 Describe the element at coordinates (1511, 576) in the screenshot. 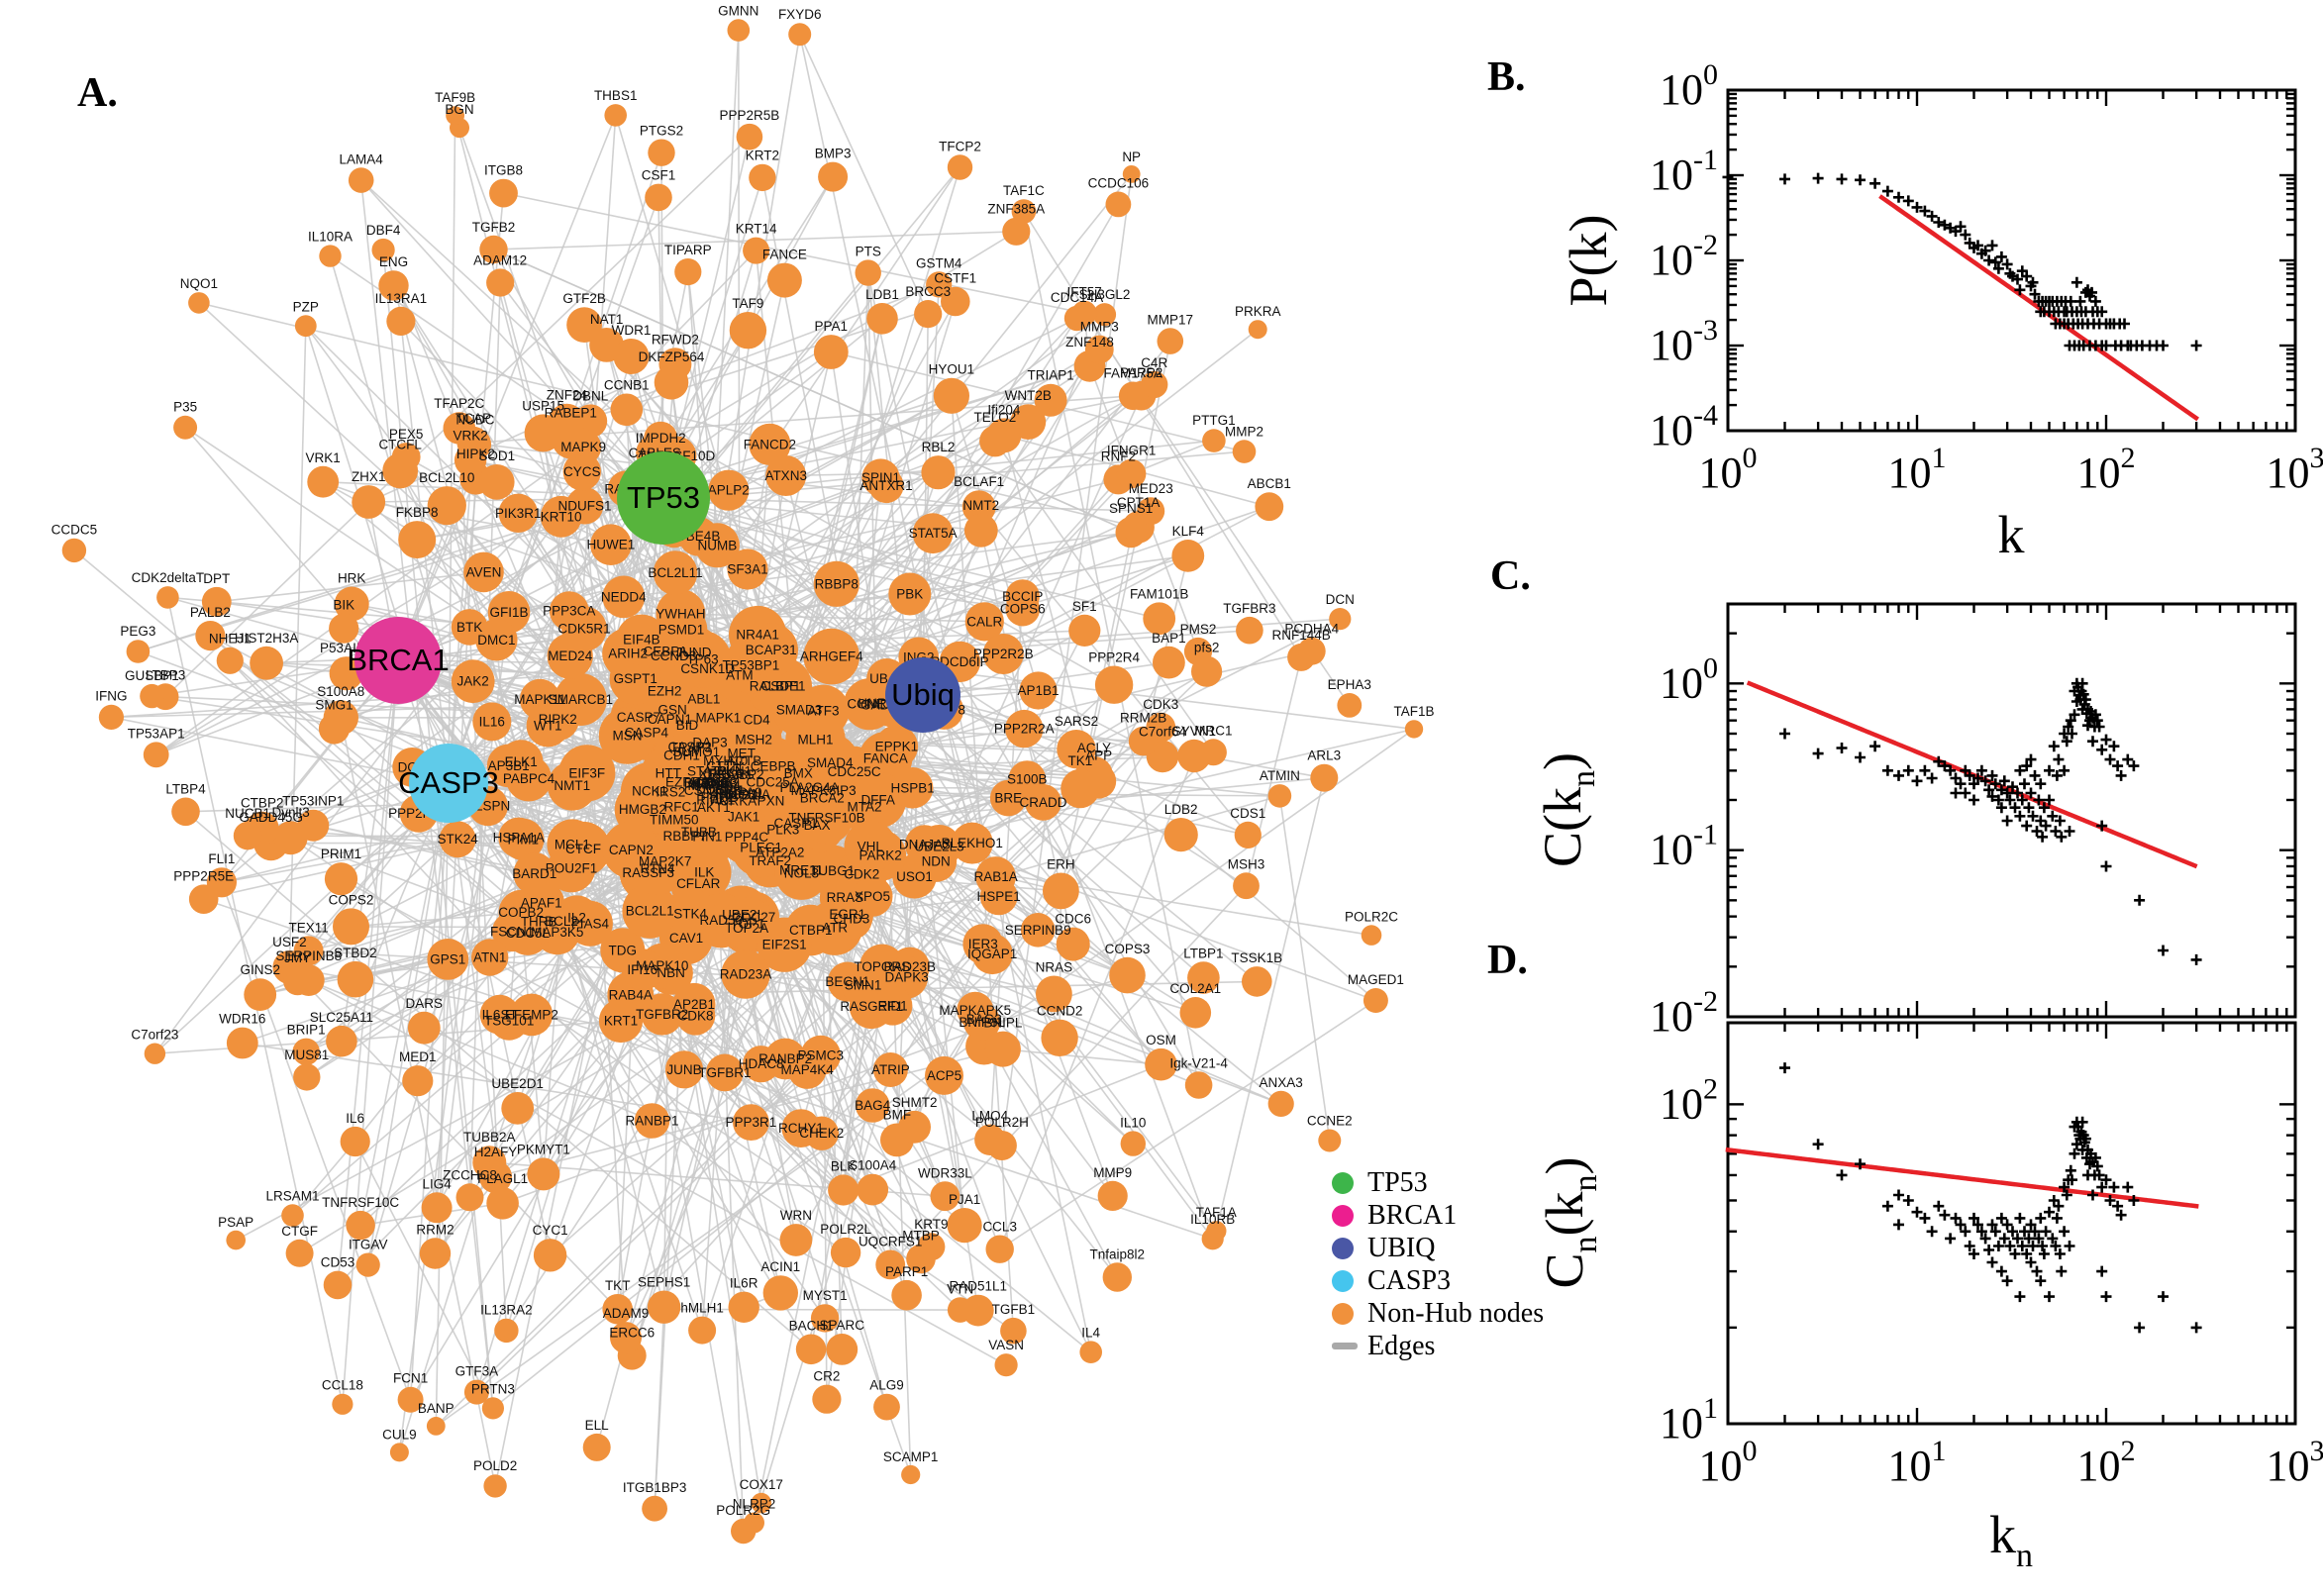

I see `panel-label-c: C.` at that location.